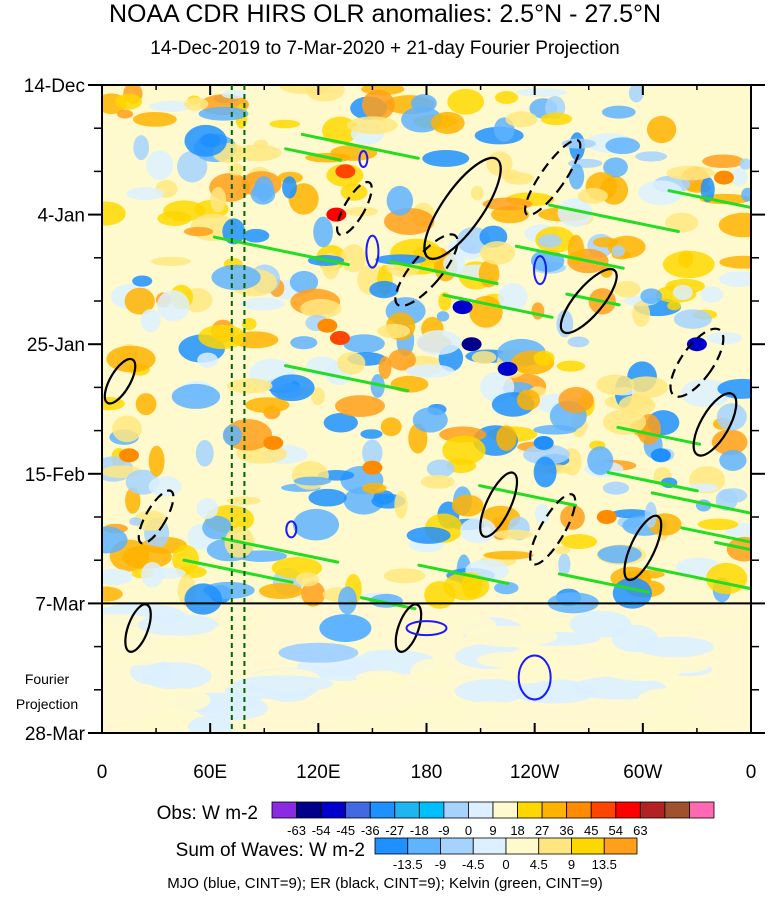 The width and height of the screenshot is (770, 899). I want to click on x-tick-label: 60W, so click(642, 772).